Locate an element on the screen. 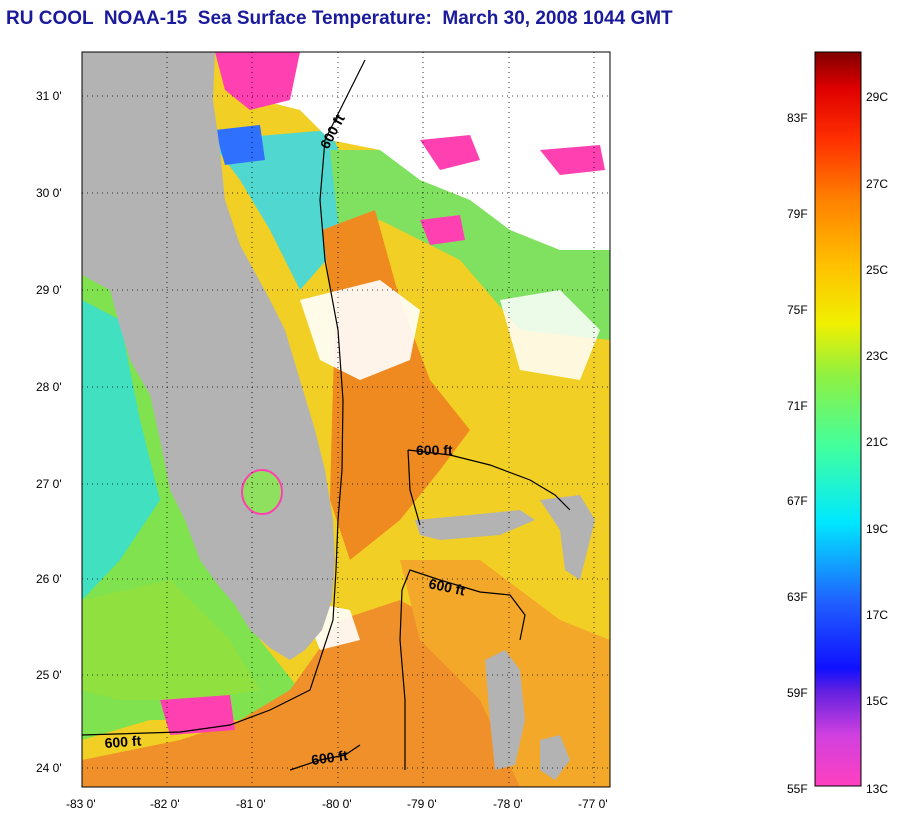  lat-label: 28 0' is located at coordinates (49, 387).